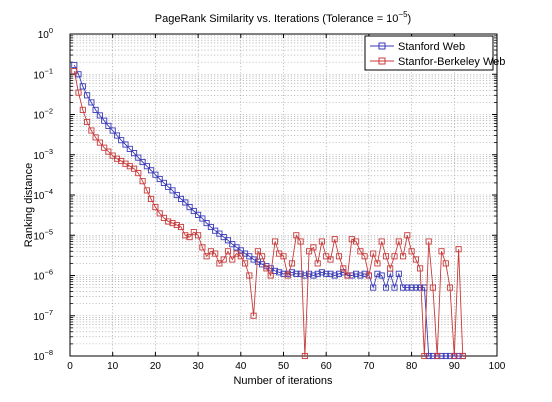  Describe the element at coordinates (431, 47) in the screenshot. I see `legend-label-stanford: Stanford Web` at that location.